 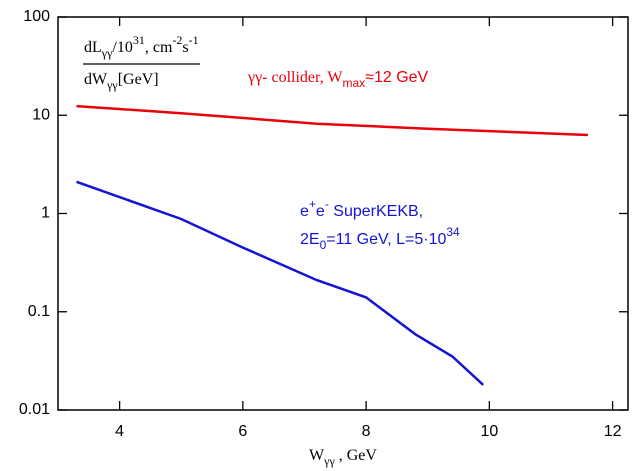 I want to click on annotation-blue-1: e+e- SuperKEKB,, so click(x=361, y=208).